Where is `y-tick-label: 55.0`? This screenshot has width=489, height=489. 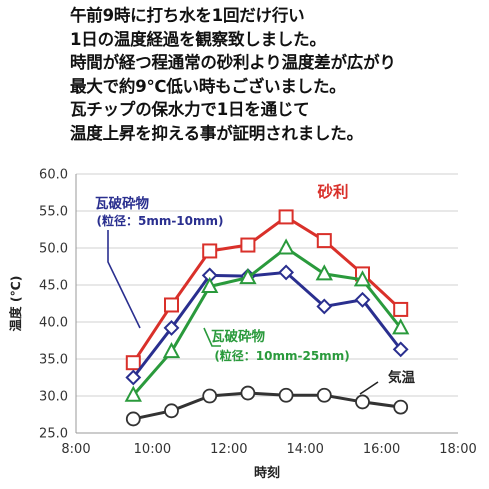 y-tick-label: 55.0 is located at coordinates (53, 212).